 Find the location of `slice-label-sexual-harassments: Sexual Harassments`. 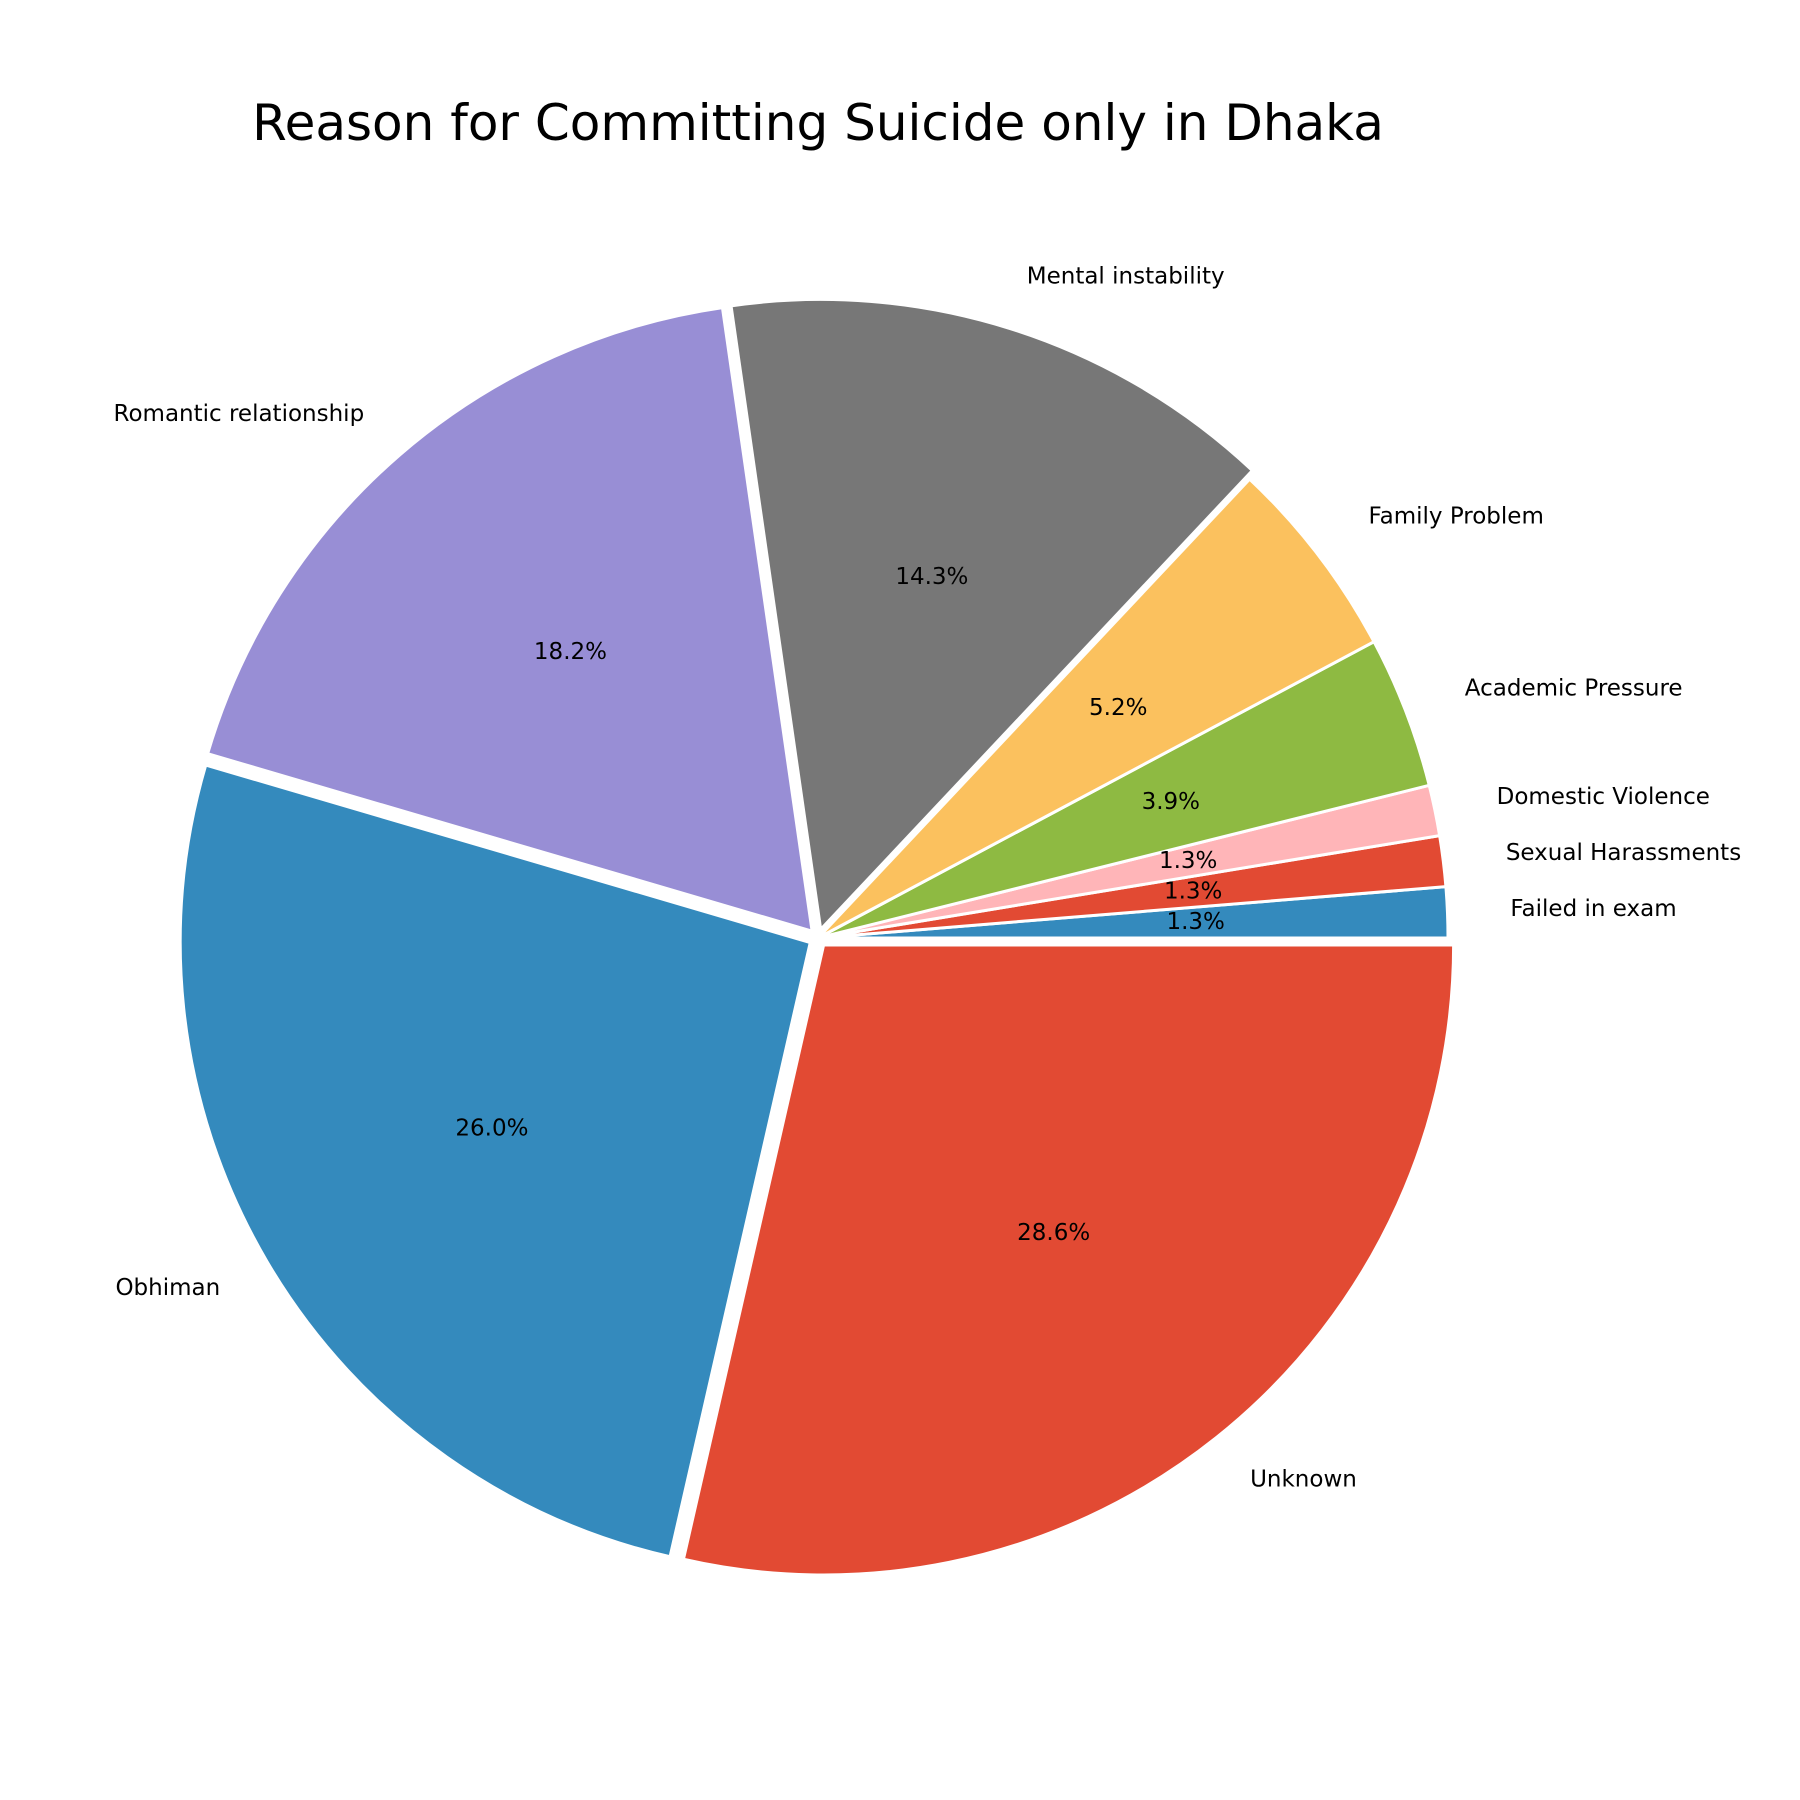

slice-label-sexual-harassments: Sexual Harassments is located at coordinates (1623, 853).